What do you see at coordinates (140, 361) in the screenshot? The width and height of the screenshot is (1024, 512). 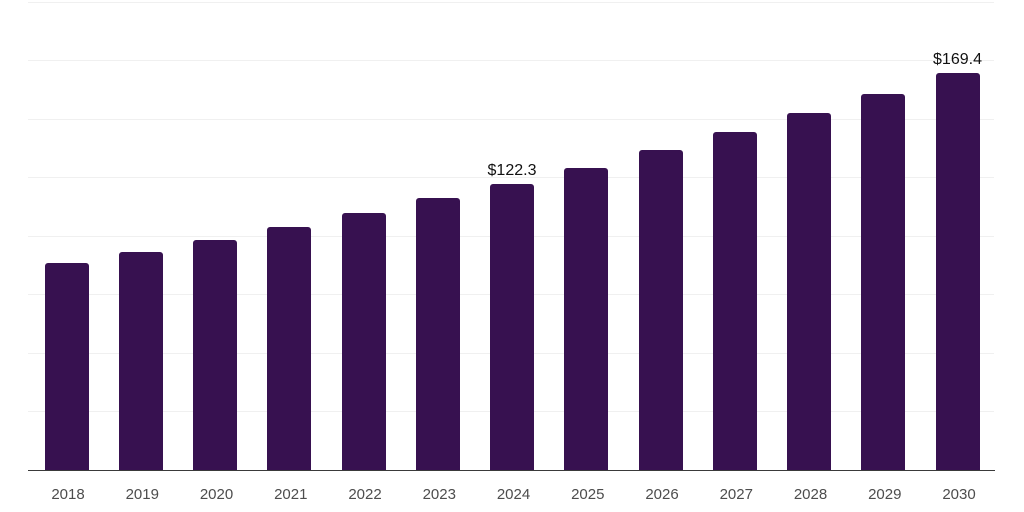 I see `bar-2019` at bounding box center [140, 361].